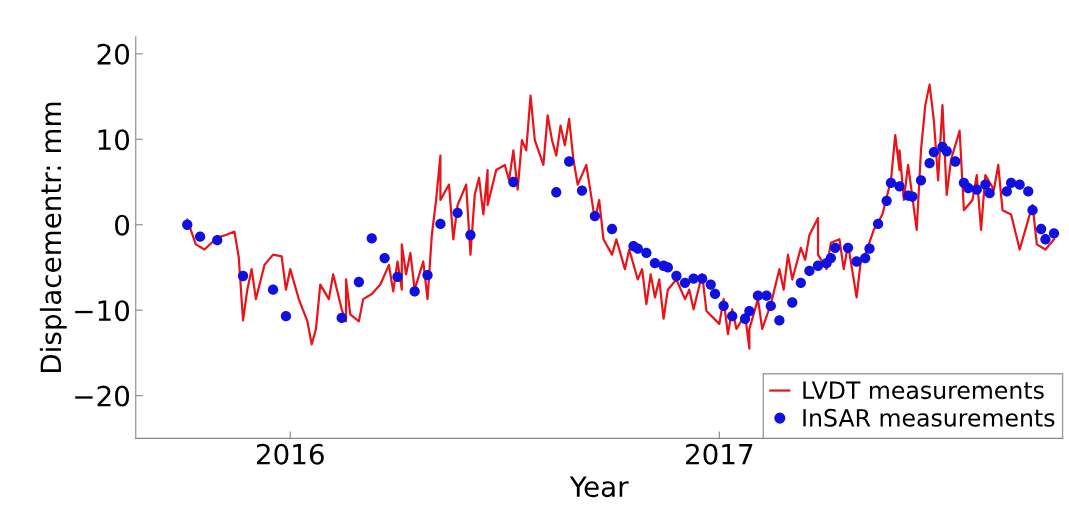 The image size is (1069, 525). I want to click on x-tick-label: 2016, so click(290, 454).